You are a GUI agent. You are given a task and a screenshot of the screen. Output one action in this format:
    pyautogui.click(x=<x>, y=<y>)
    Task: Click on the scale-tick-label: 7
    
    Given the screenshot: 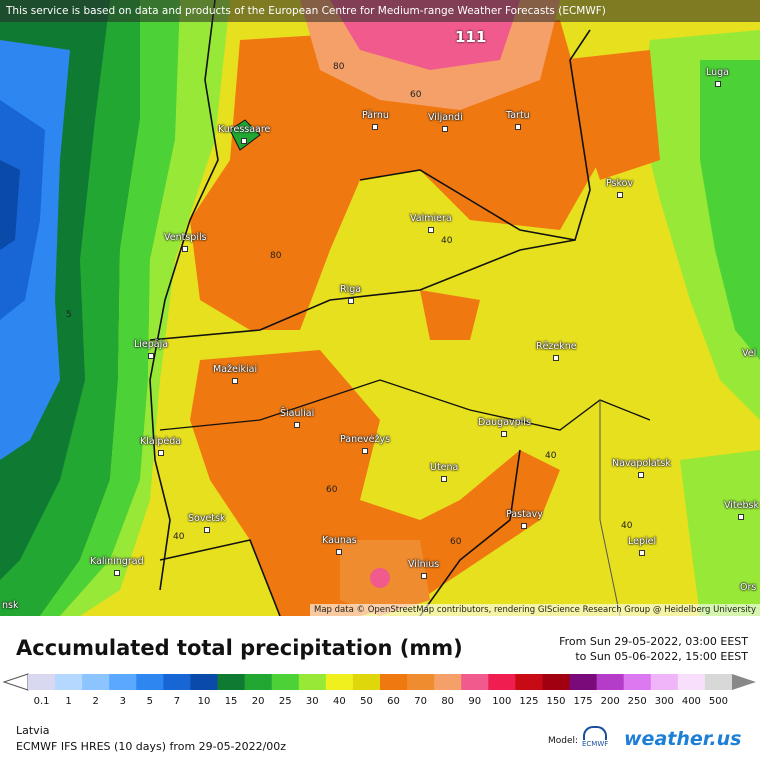 What is the action you would take?
    pyautogui.click(x=177, y=701)
    